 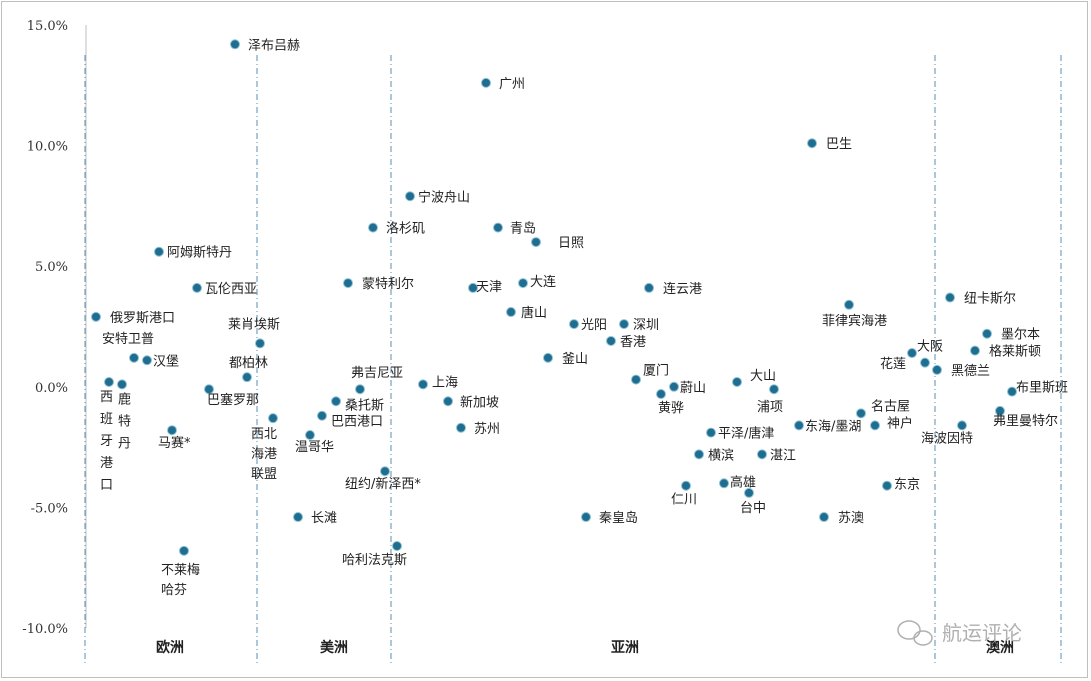 What do you see at coordinates (890, 406) in the screenshot?
I see `data-point-label: 名古屋` at bounding box center [890, 406].